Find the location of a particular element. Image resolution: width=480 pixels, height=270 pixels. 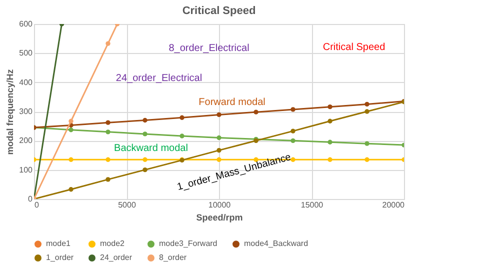

annotation: Critical Speed is located at coordinates (354, 47).